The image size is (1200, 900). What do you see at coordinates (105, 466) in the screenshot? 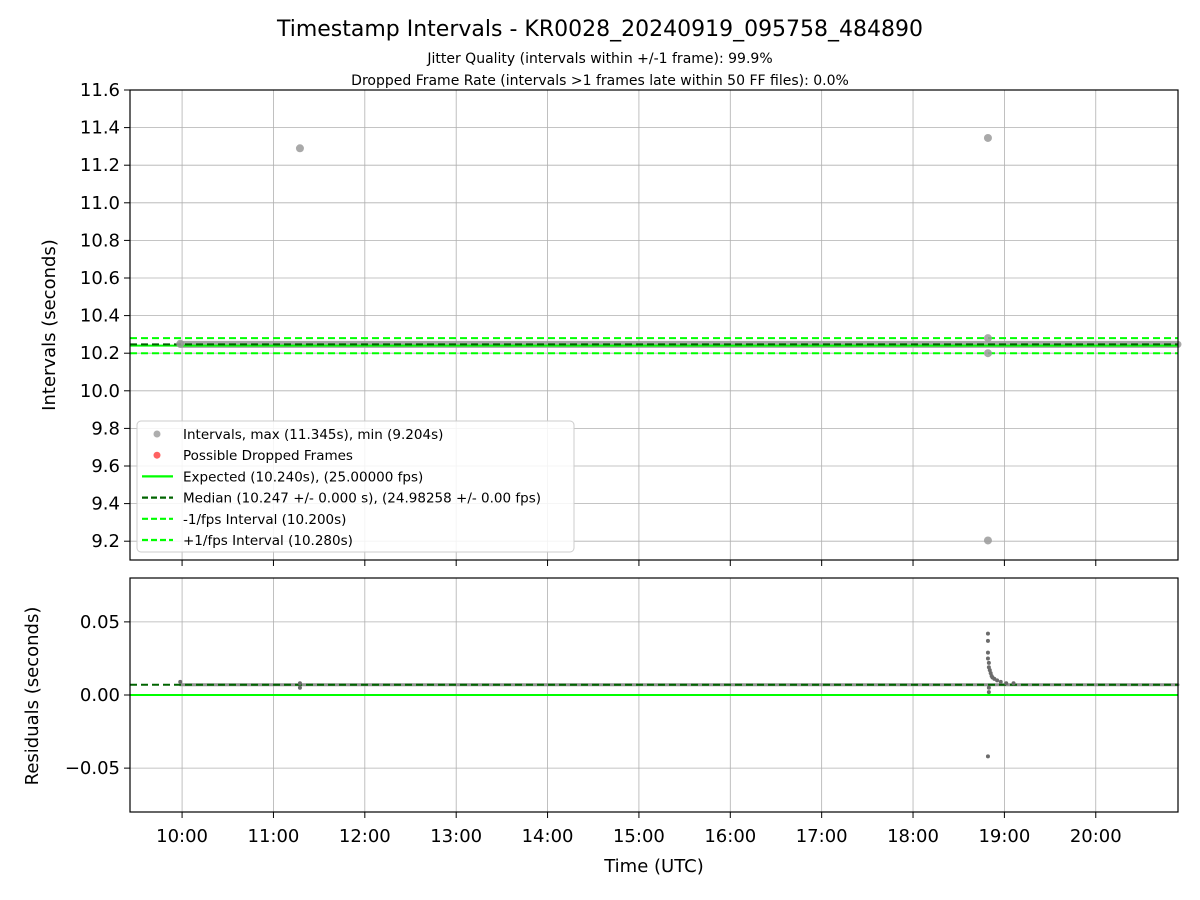
I see `y-tick-label: 9.6` at bounding box center [105, 466].